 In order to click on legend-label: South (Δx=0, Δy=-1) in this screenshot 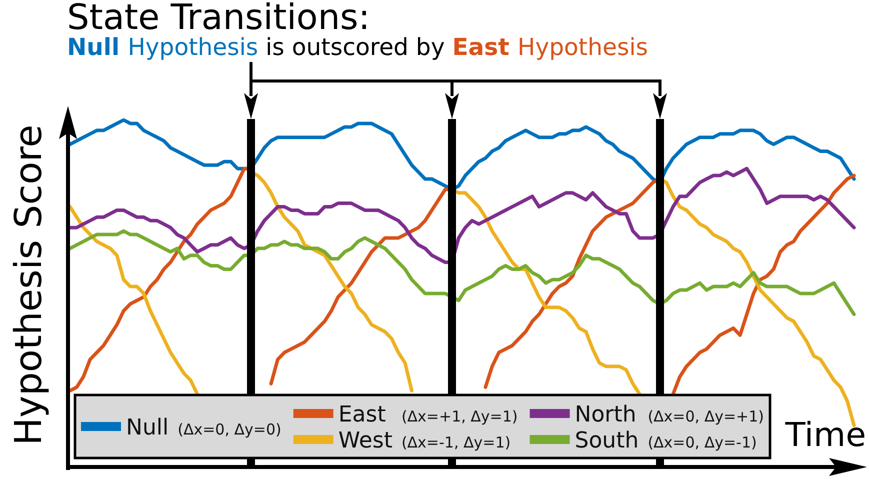, I will do `click(665, 441)`.